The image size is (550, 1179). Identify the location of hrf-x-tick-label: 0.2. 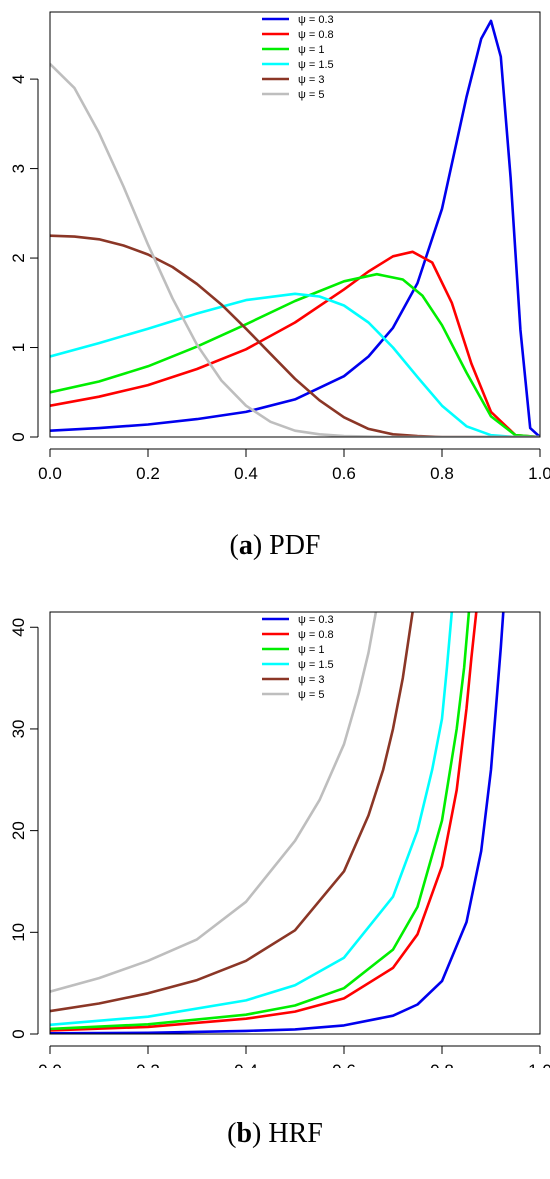
(148, 1064).